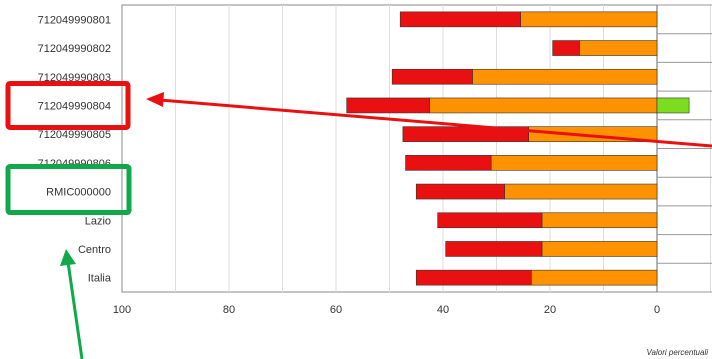  I want to click on red-arrow-line, so click(435, 123).